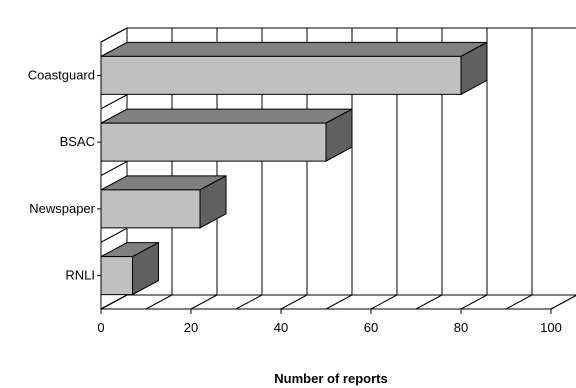 Image resolution: width=576 pixels, height=388 pixels. I want to click on x-axis-title: Number of reports, so click(330, 378).